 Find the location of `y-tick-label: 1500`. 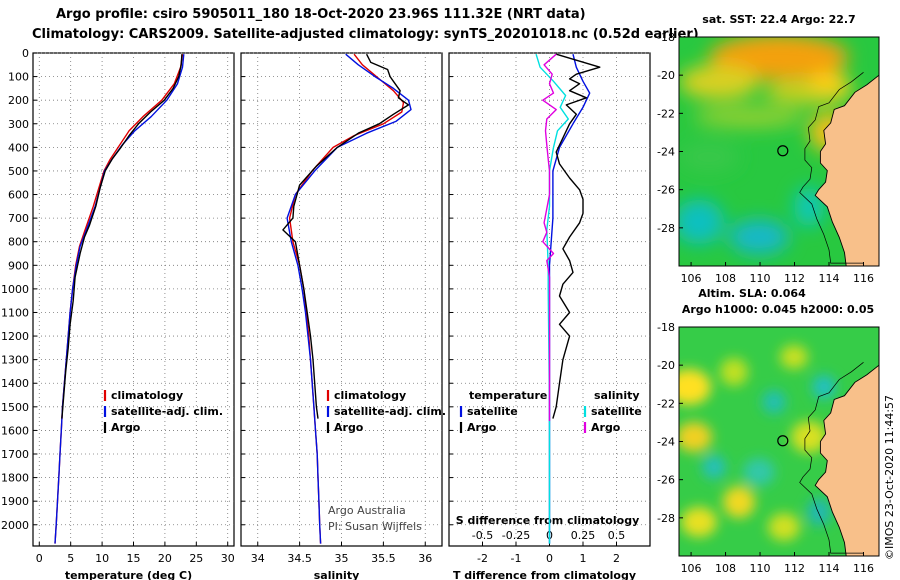

y-tick-label: 1500 is located at coordinates (15, 407).